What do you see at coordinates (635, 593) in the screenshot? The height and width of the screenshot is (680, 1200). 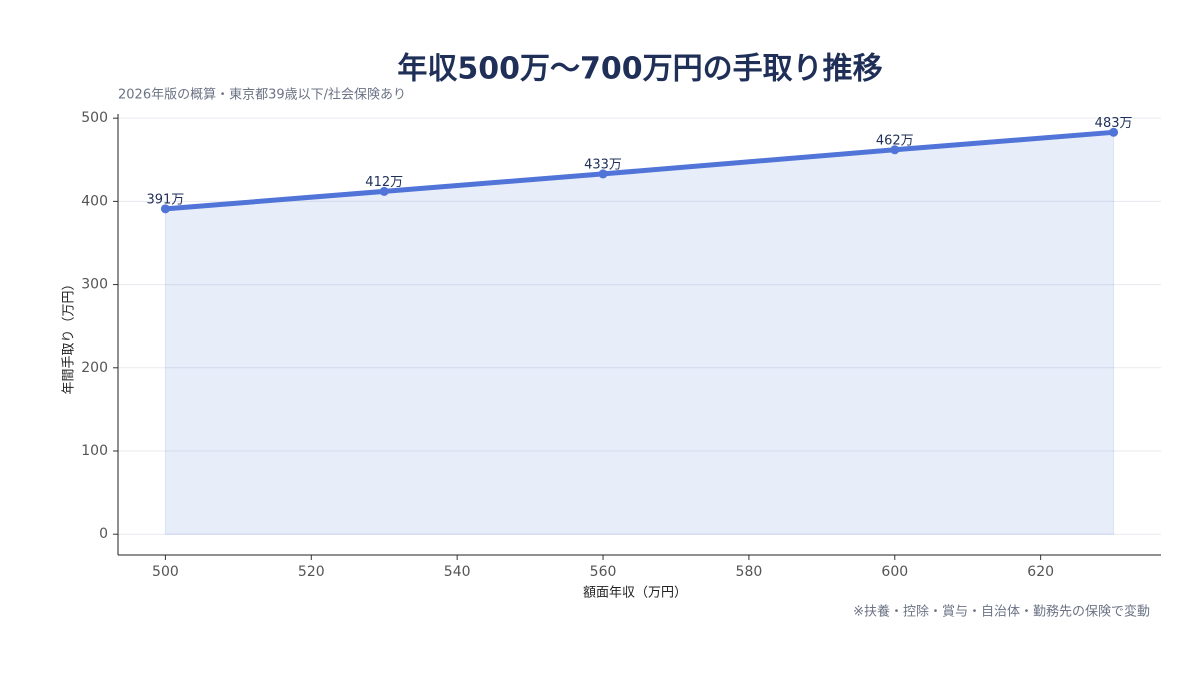 I see `x-axis-label: 額面年収（万円）` at bounding box center [635, 593].